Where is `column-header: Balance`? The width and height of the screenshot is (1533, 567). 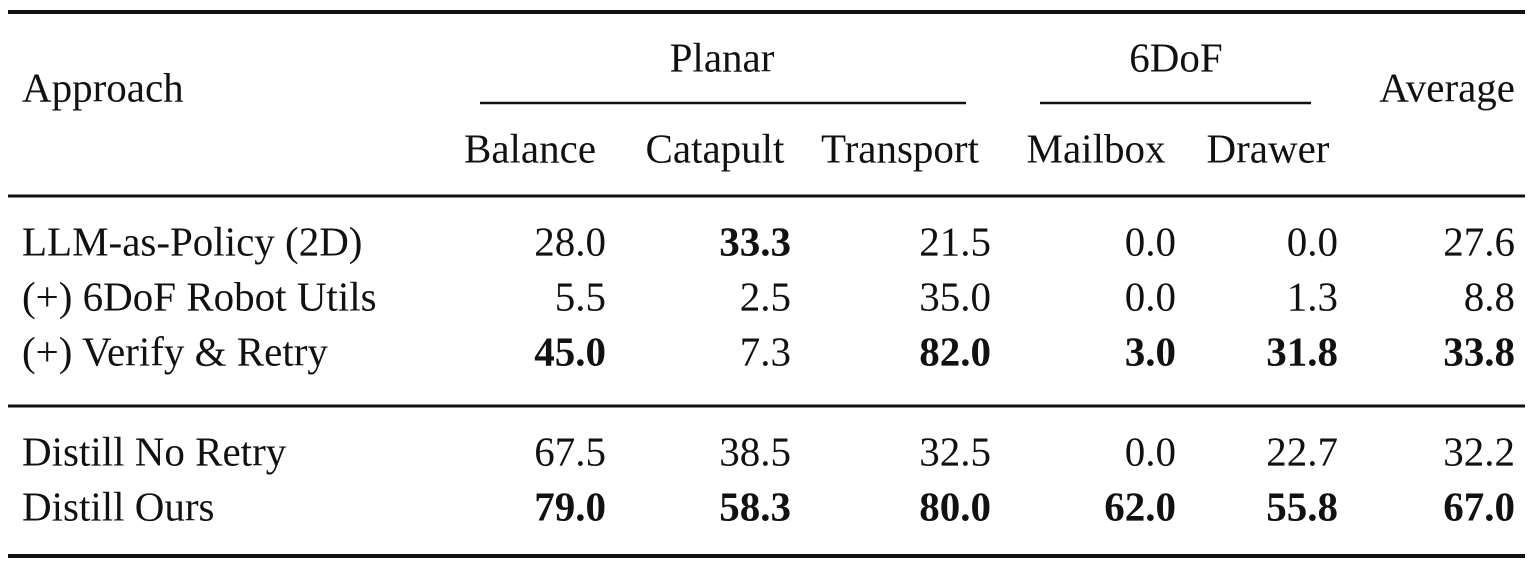 column-header: Balance is located at coordinates (530, 148).